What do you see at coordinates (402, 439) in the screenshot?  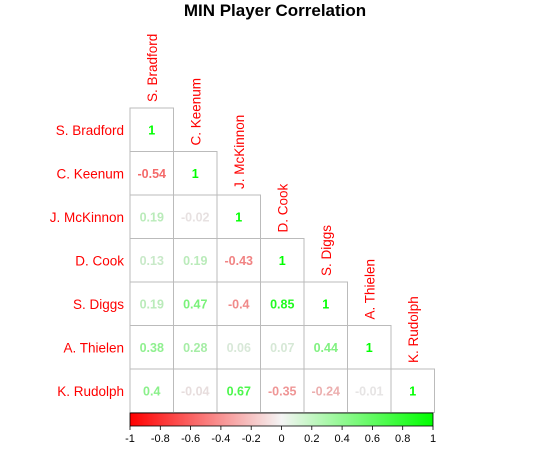 I see `colorbar-tick-label: 0.8` at bounding box center [402, 439].